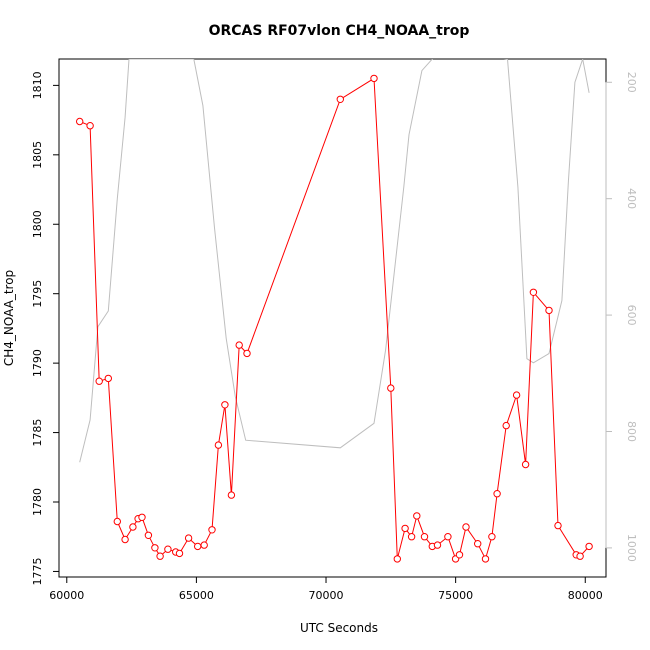 The image size is (650, 650). Describe the element at coordinates (631, 315) in the screenshot. I see `y2-tick-label: 600` at that location.